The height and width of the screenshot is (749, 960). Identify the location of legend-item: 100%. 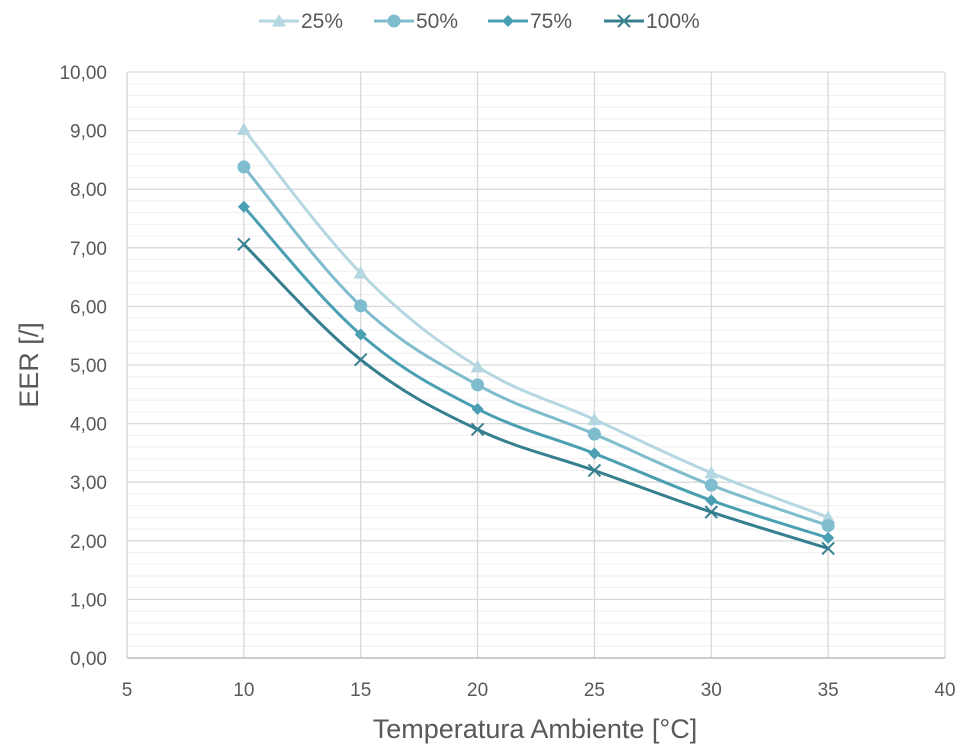
(652, 21).